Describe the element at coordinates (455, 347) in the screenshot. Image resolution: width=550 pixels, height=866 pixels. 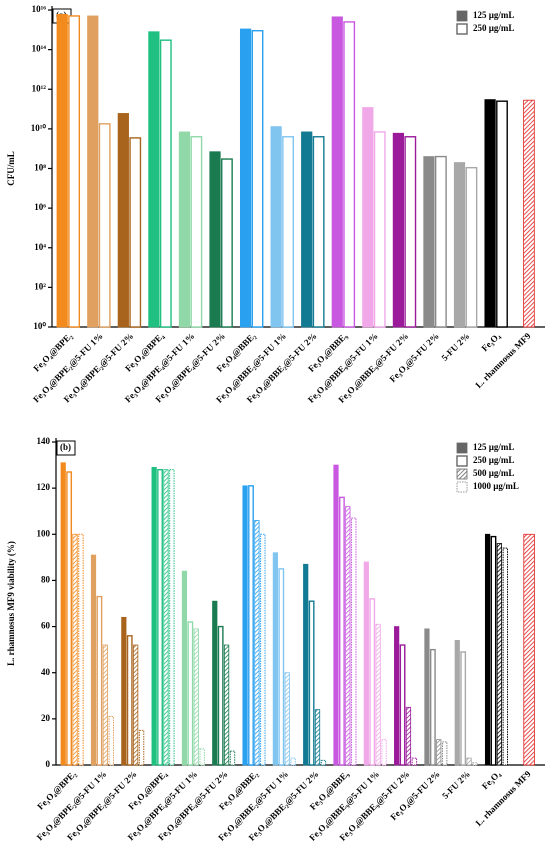
I see `x-tick-label: 5-FU 2%` at that location.